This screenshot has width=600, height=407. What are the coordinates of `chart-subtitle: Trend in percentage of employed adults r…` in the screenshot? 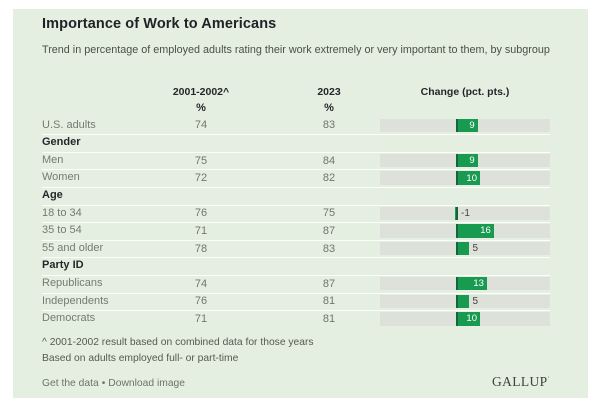 It's located at (296, 50).